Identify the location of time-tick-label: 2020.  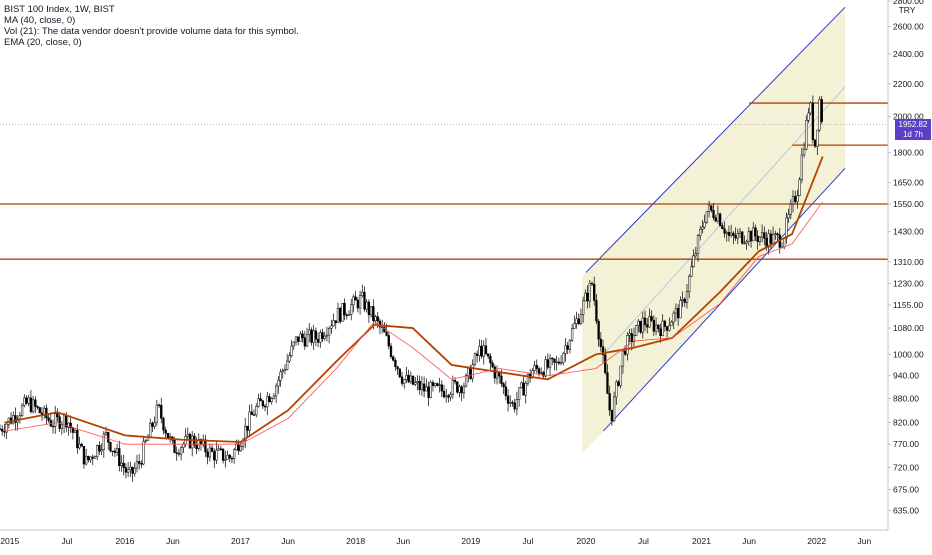
(586, 541).